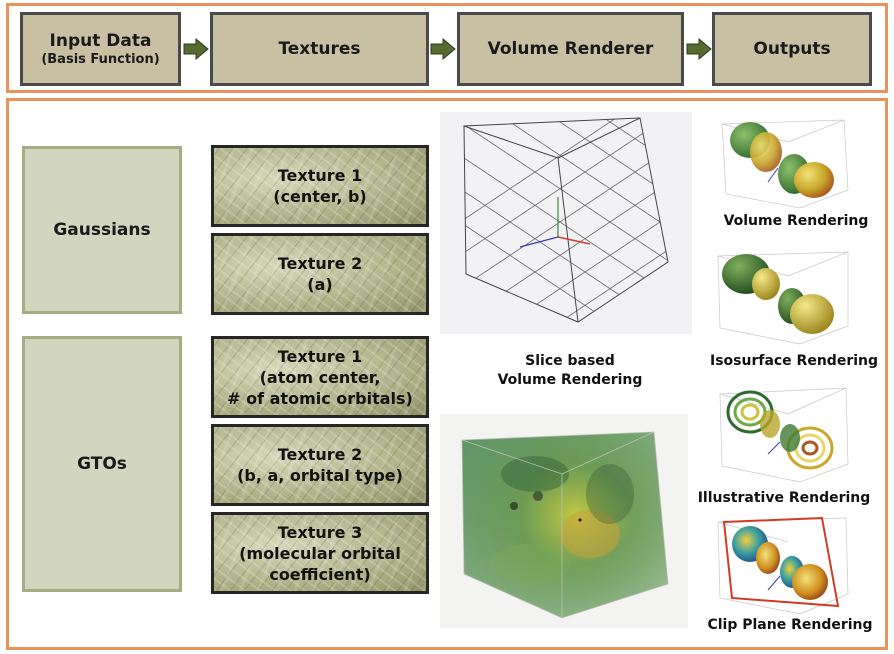 This screenshot has height=654, width=894. What do you see at coordinates (780, 565) in the screenshot?
I see `clip-plane-rendering-thumb` at bounding box center [780, 565].